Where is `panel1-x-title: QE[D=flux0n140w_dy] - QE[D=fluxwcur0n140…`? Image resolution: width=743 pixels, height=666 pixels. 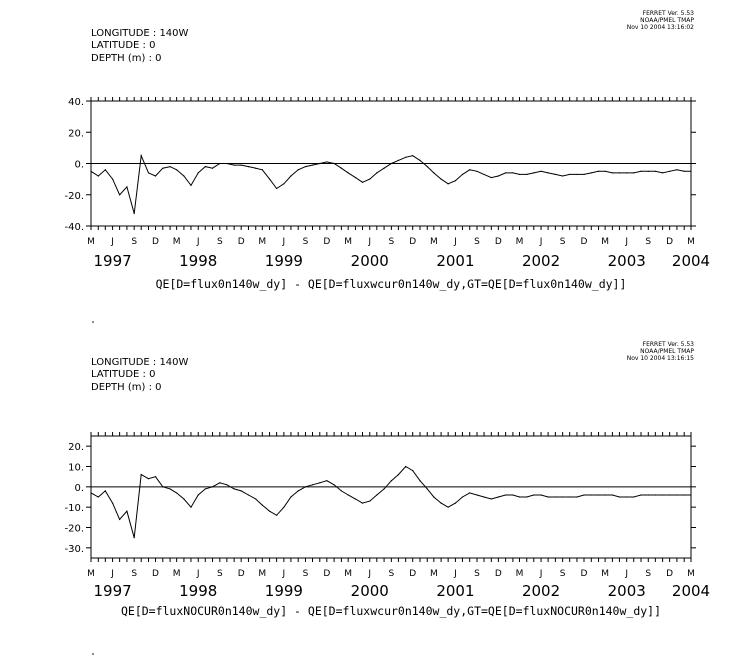 panel1-x-title: QE[D=flux0n140w_dy] - QE[D=fluxwcur0n140… is located at coordinates (391, 284).